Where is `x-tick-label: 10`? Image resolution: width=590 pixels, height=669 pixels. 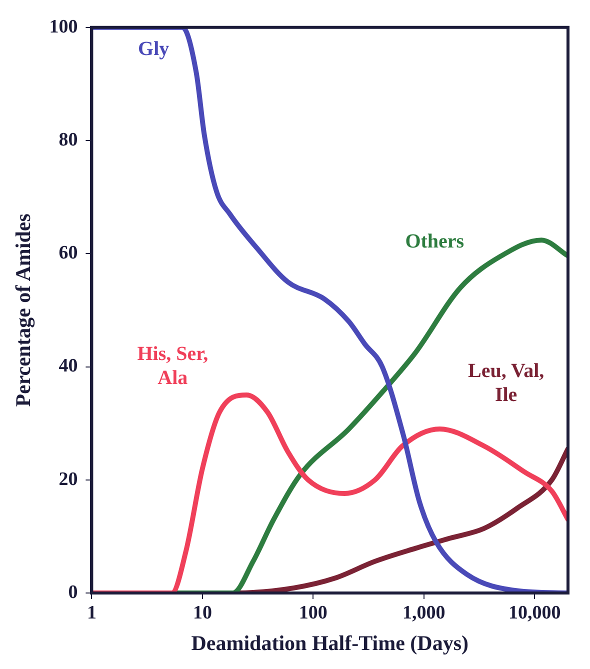
x-tick-label: 10 is located at coordinates (202, 613).